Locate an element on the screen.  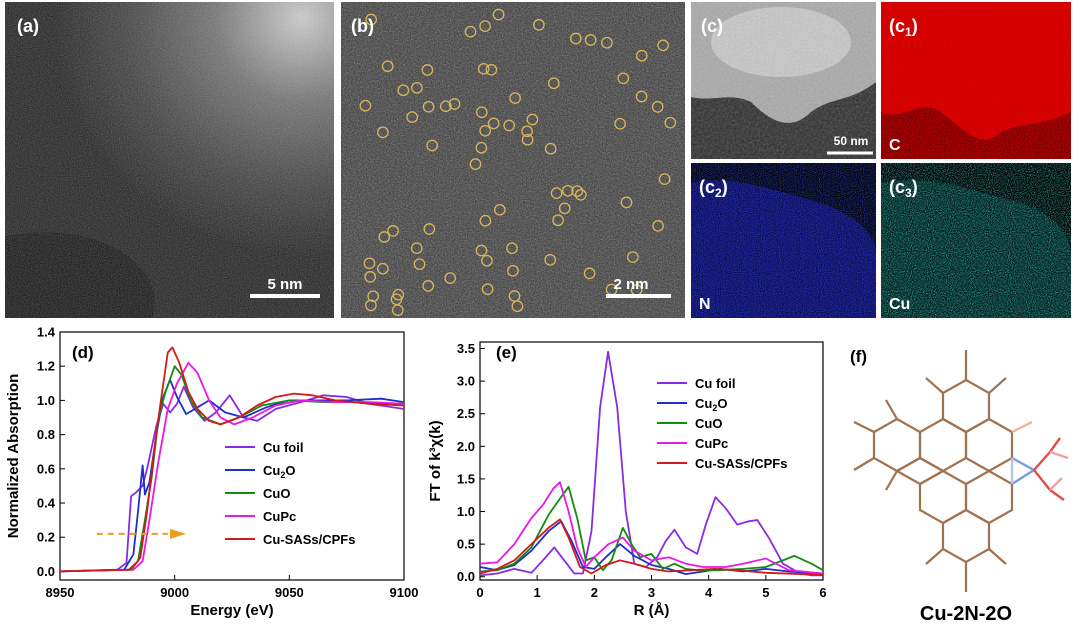
y-tick-label: 1.5 is located at coordinates (466, 478).